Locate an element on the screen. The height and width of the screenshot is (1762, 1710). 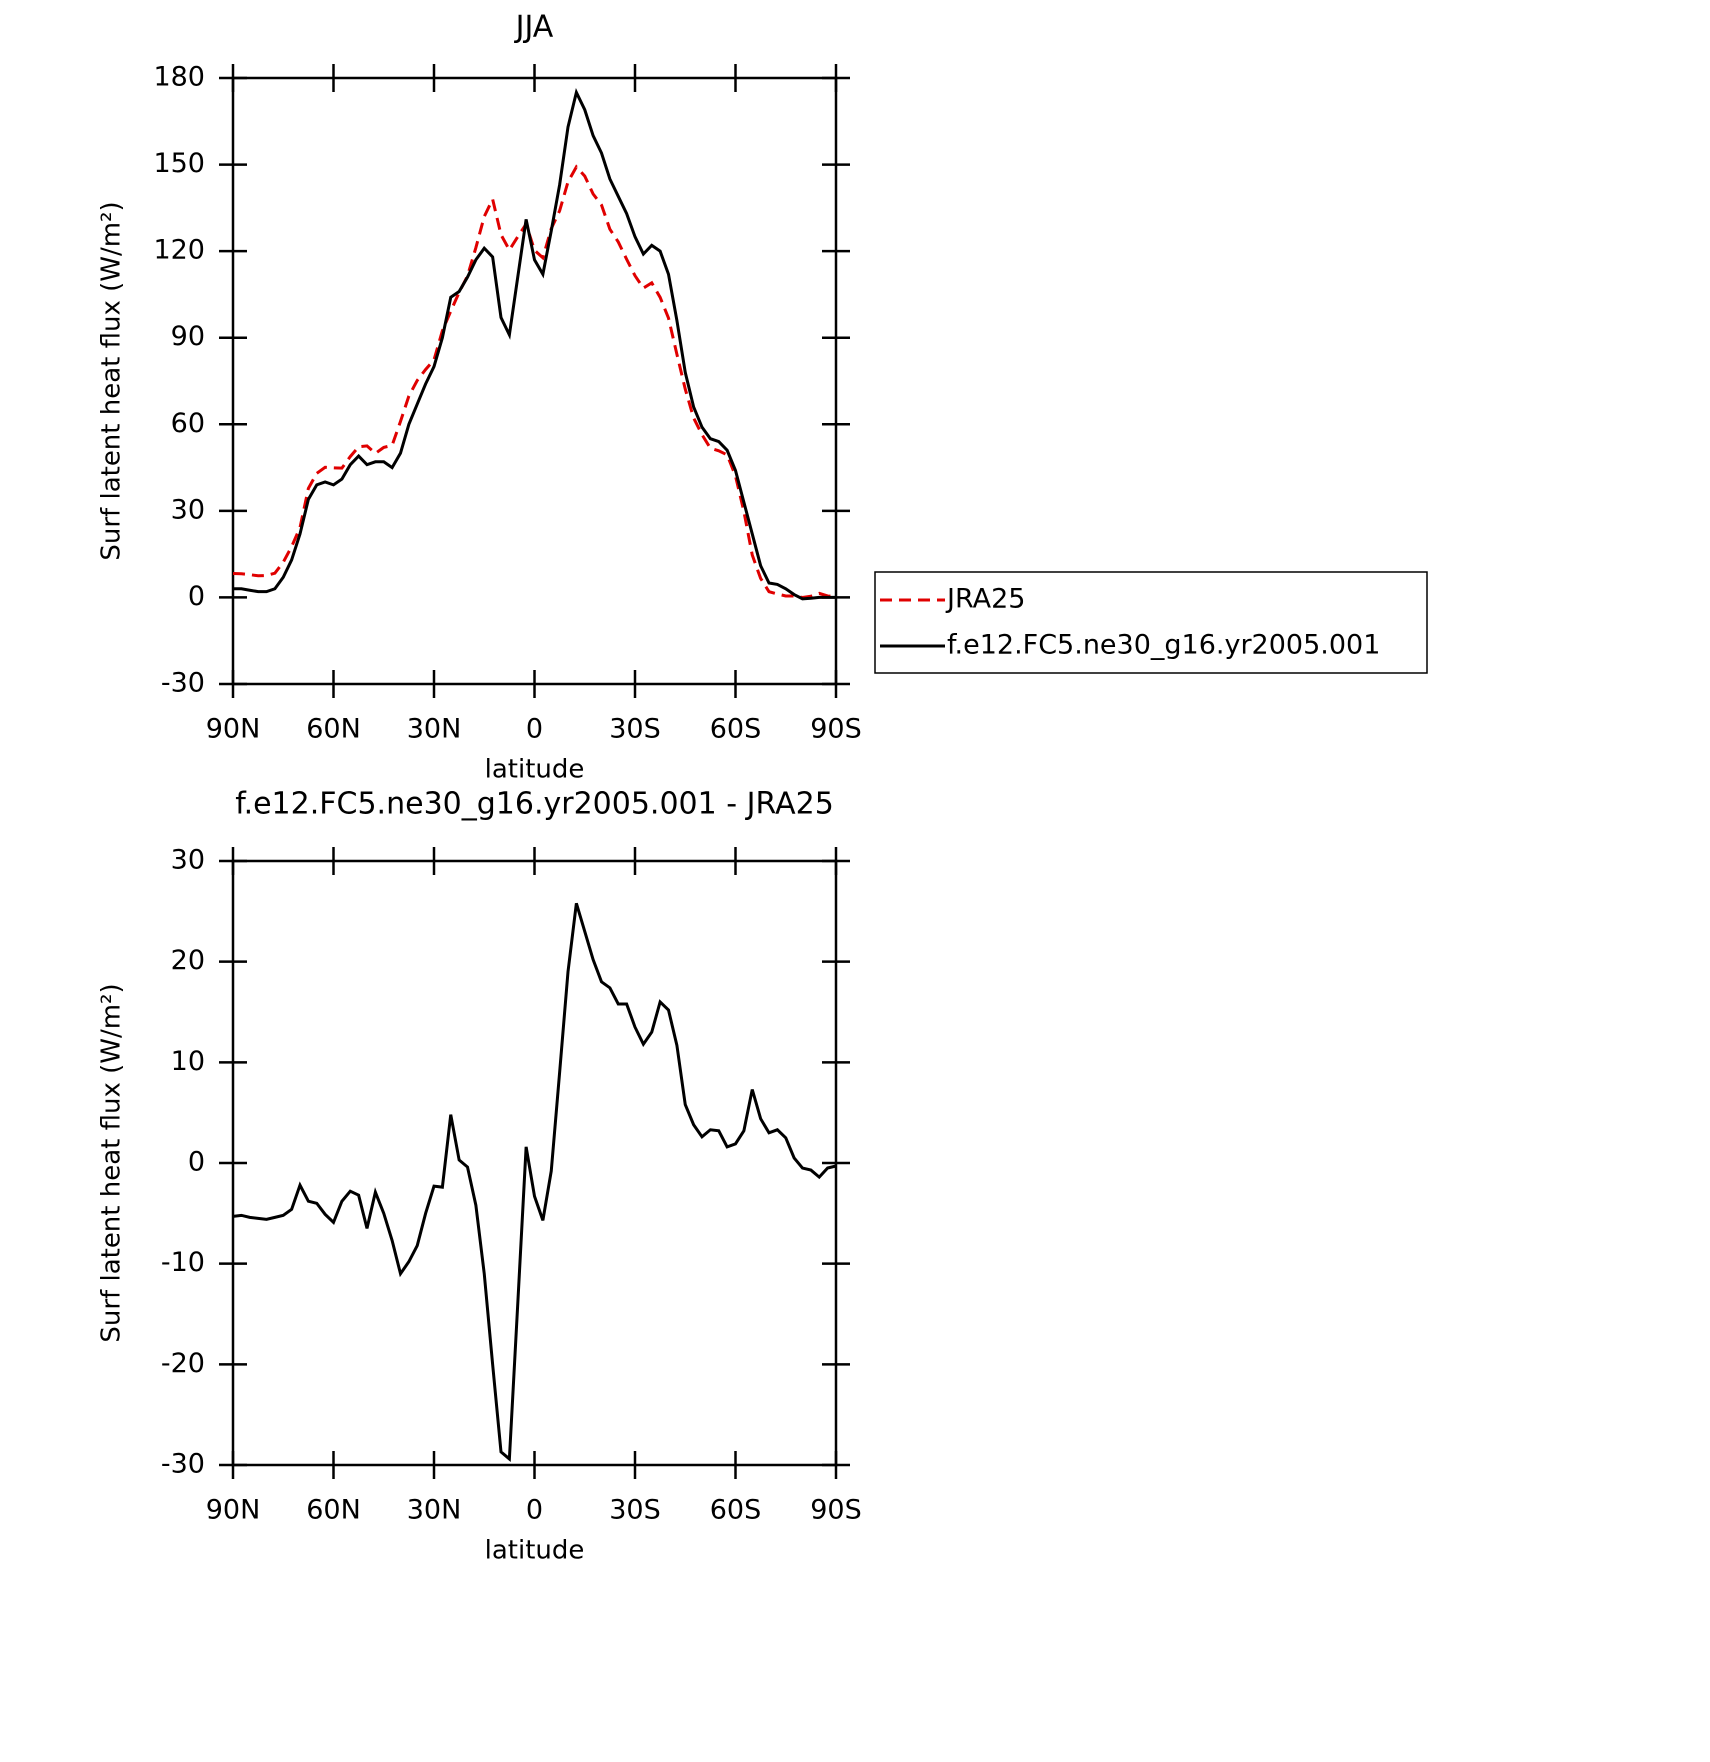
y-tick-label: 180 is located at coordinates (179, 77).